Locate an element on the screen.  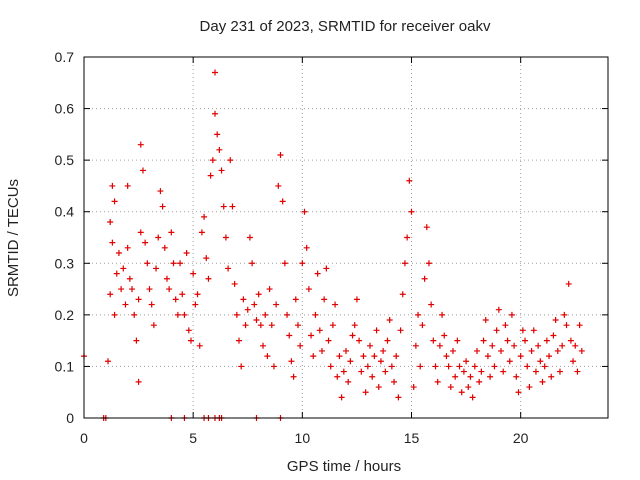
y-tick-label: 0.7 is located at coordinates (65, 57).